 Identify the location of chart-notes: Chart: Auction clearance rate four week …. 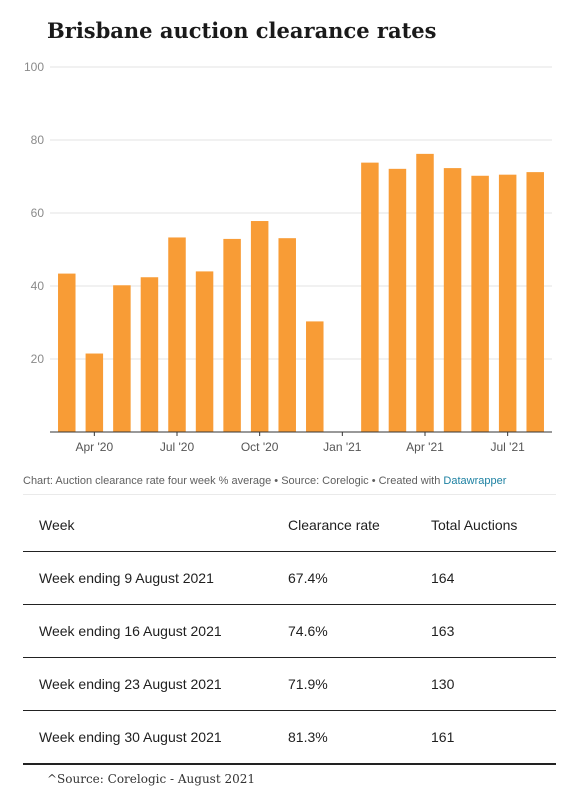
(264, 481).